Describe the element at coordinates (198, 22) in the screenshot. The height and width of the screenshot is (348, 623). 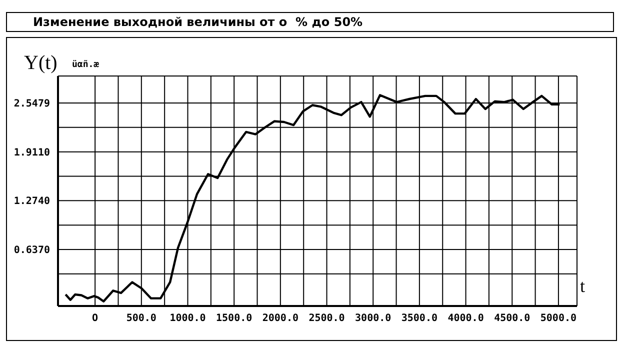
I see `chart-title: Изменение выходной величины от о % до 50%` at that location.